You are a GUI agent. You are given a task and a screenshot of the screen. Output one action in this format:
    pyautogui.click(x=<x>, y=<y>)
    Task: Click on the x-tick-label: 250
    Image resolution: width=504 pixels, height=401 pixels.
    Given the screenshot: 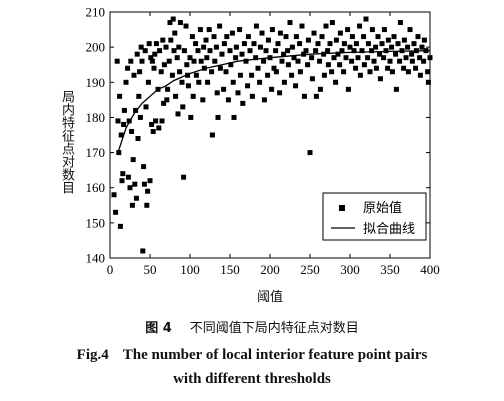 What is the action you would take?
    pyautogui.click(x=310, y=269)
    